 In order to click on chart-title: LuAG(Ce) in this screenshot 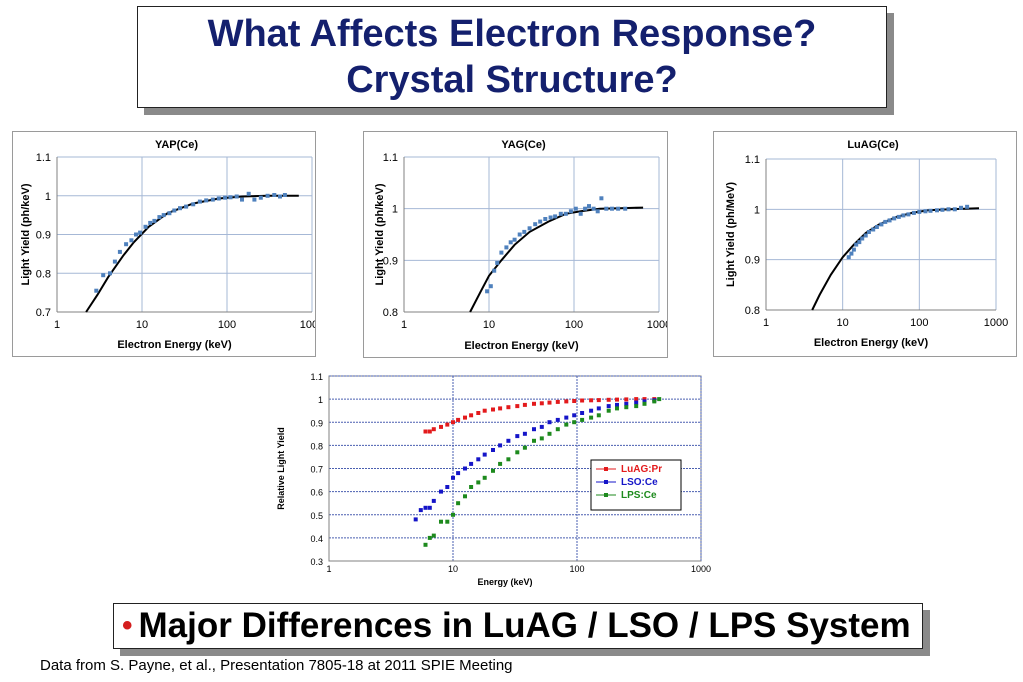, I will do `click(873, 145)`.